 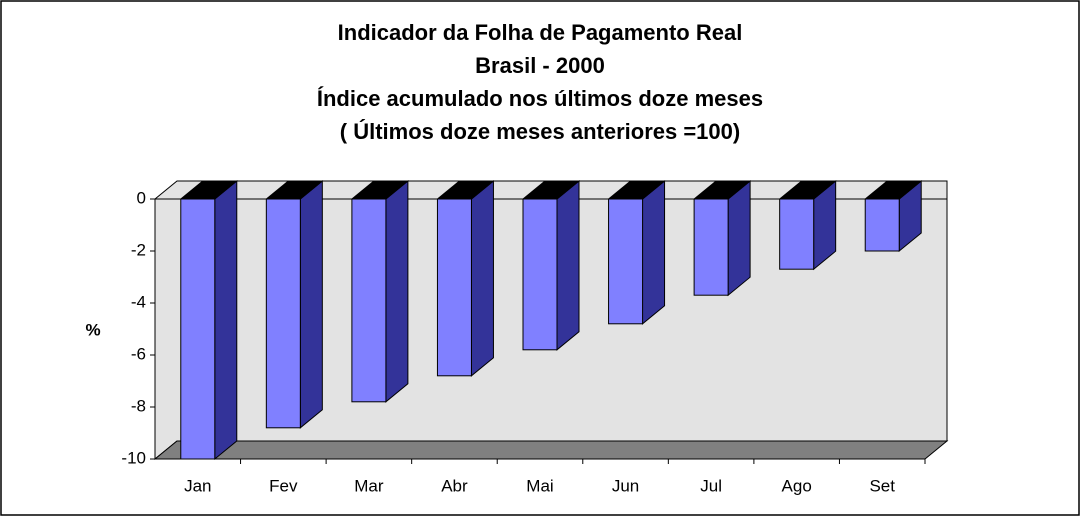 I want to click on x-tick-label: Mai, so click(x=539, y=485).